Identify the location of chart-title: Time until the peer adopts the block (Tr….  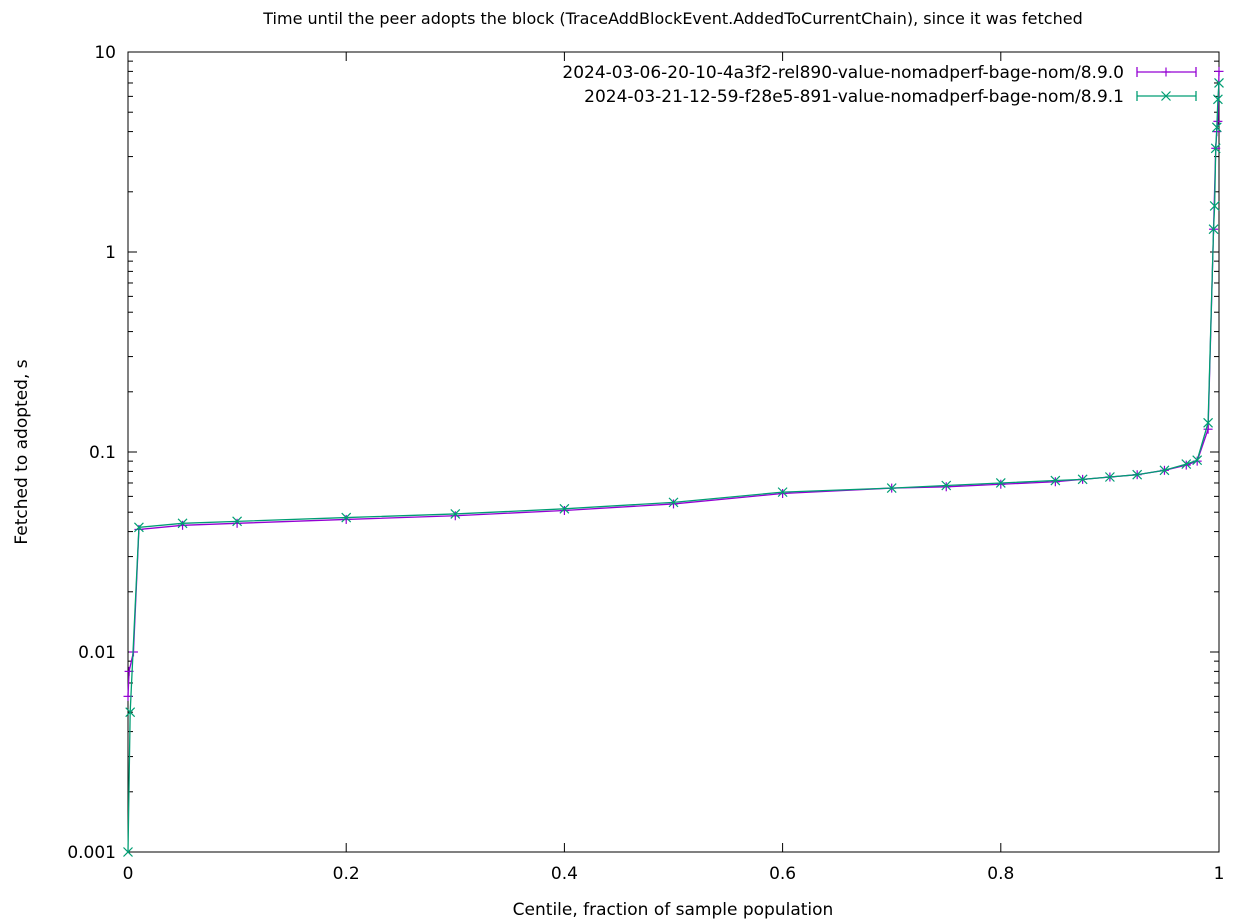
(672, 18).